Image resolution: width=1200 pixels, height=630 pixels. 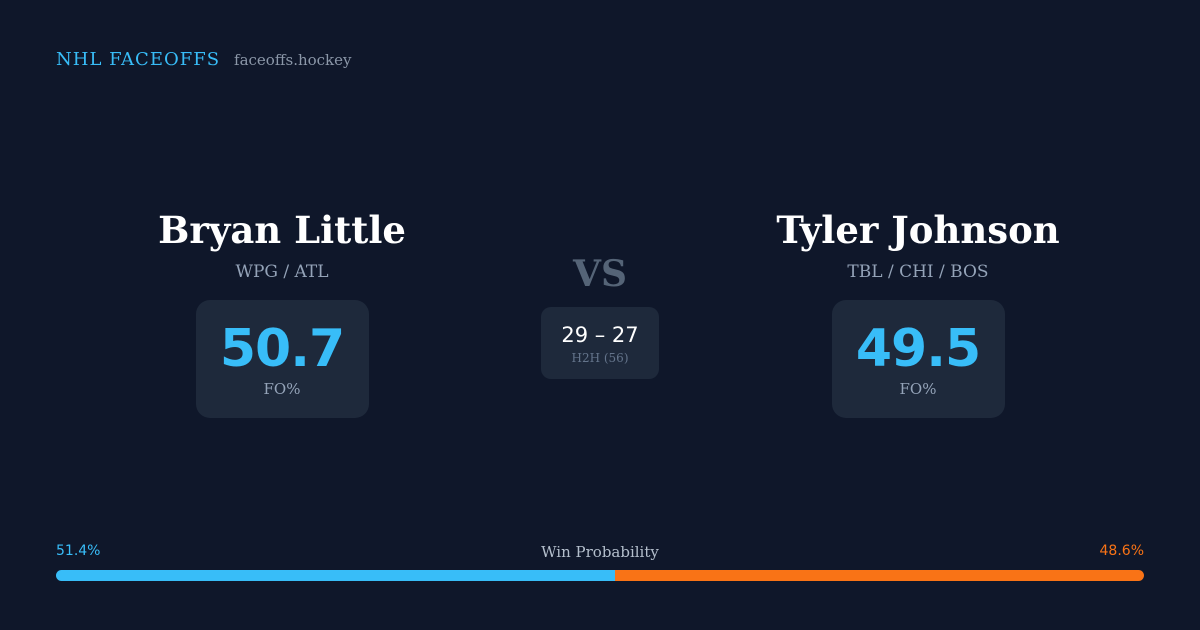 What do you see at coordinates (282, 272) in the screenshot?
I see `player-left-teams: WPG / ATL` at bounding box center [282, 272].